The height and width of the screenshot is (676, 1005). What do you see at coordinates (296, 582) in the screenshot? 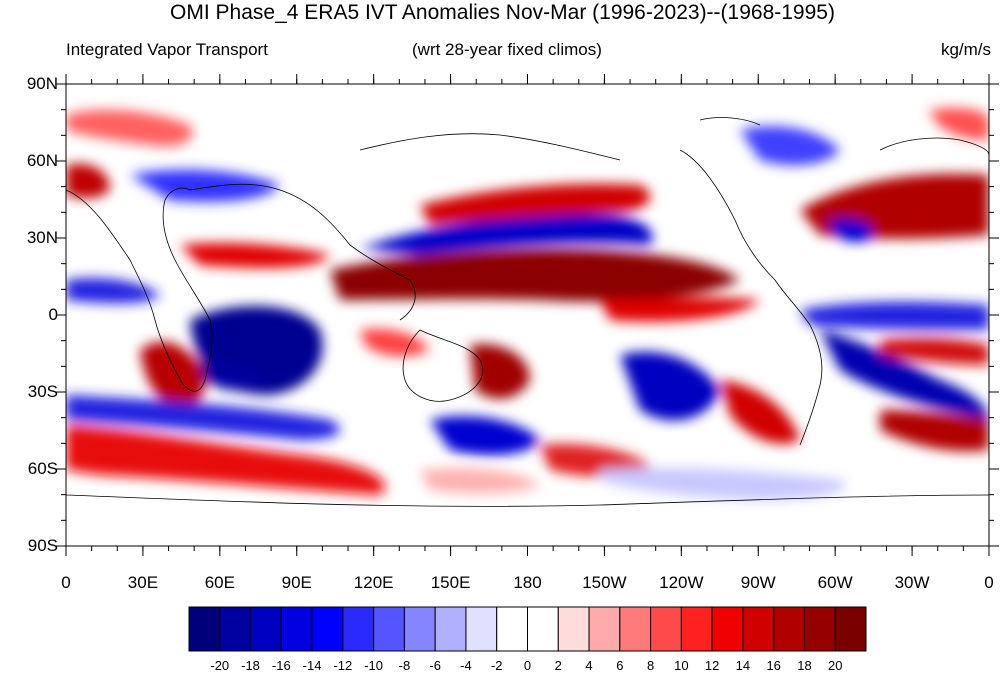
I see `lon-label: 90E` at bounding box center [296, 582].